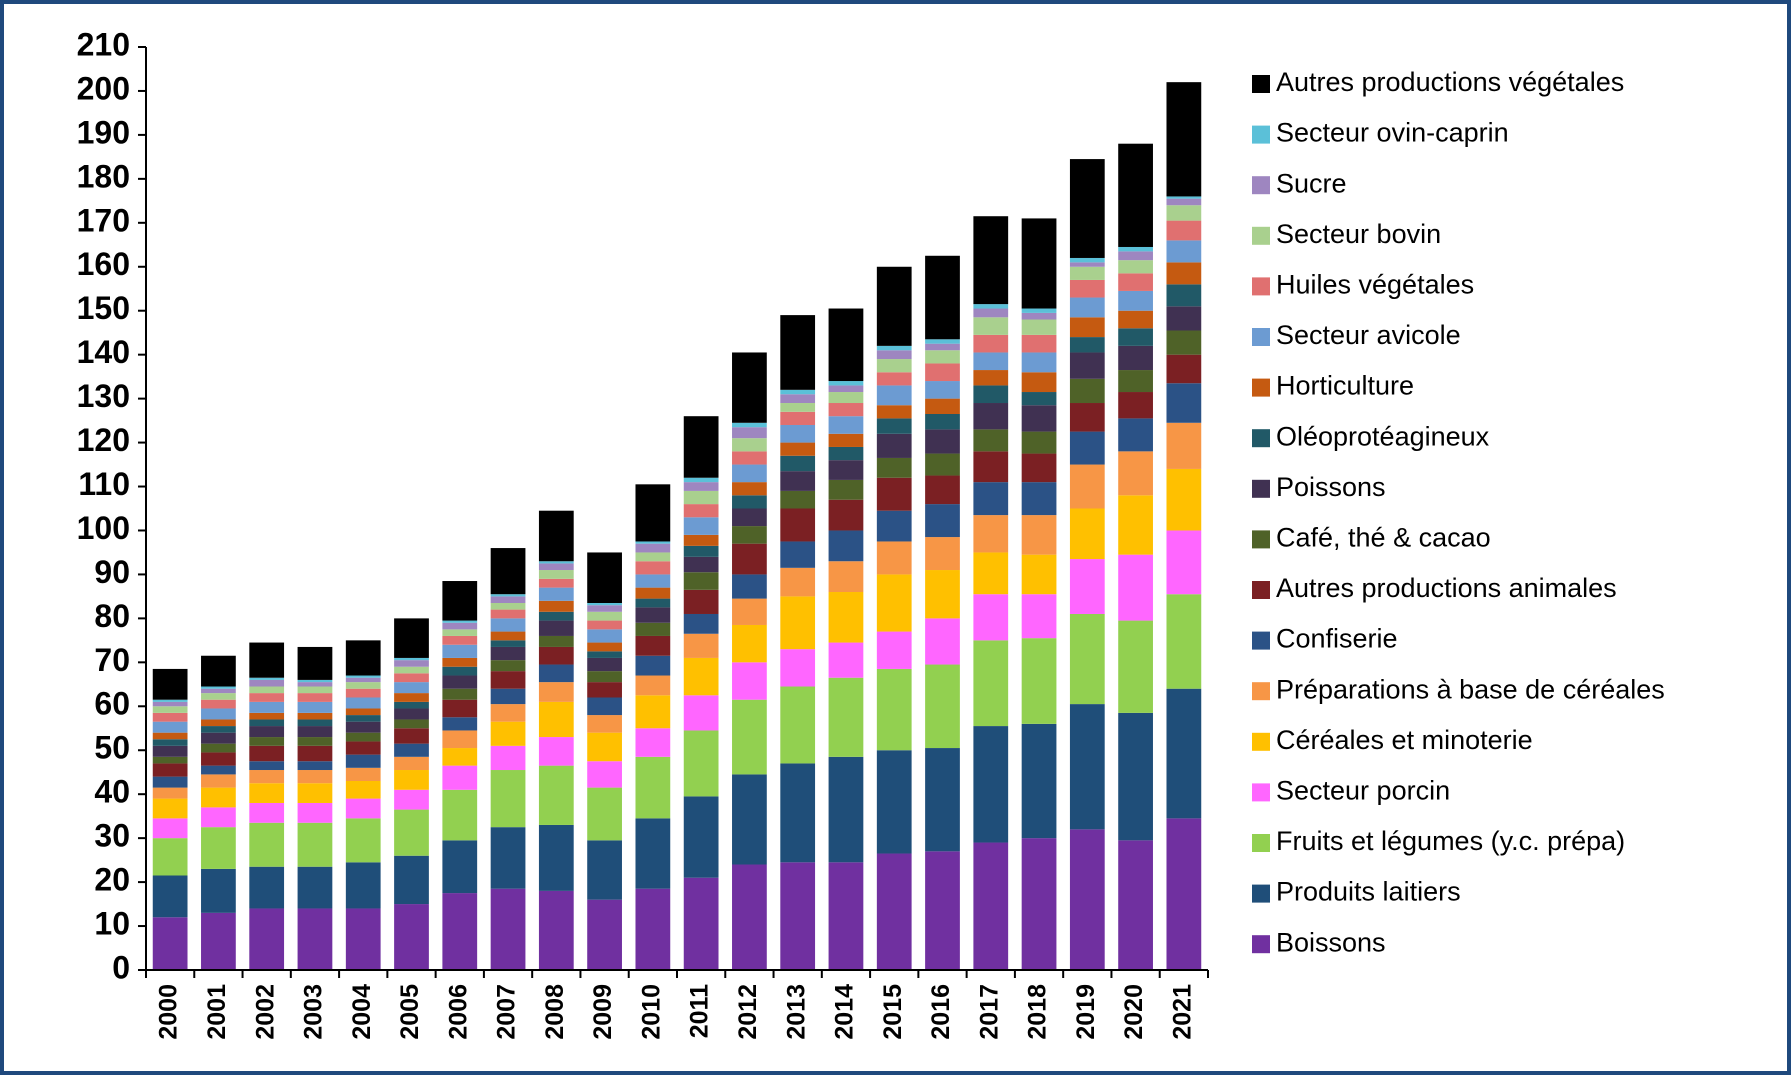 The image size is (1791, 1075). I want to click on legend-label: Horticulture, so click(1345, 386).